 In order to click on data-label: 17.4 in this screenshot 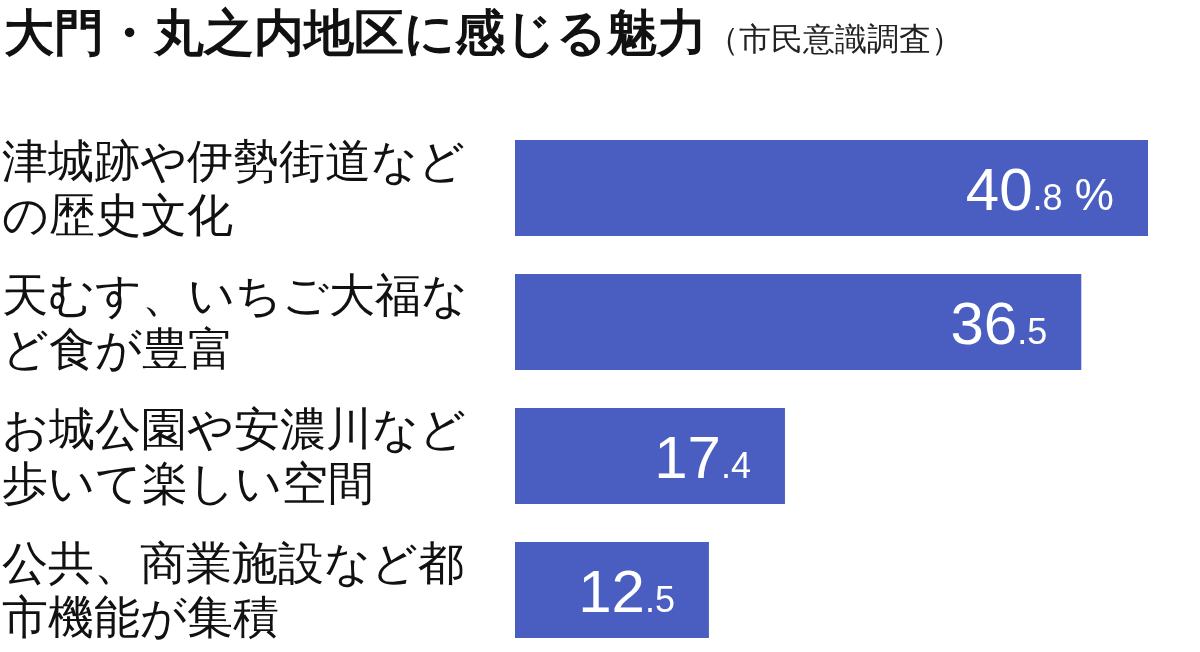, I will do `click(702, 457)`.